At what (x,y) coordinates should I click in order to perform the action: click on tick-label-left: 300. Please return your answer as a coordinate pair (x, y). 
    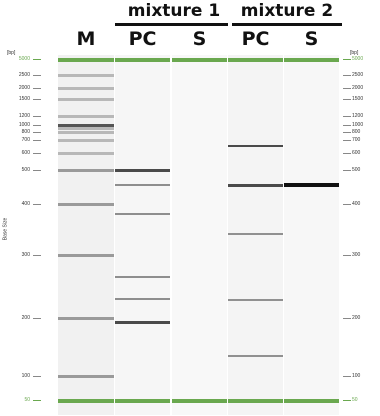
    Looking at the image, I should click on (25, 254).